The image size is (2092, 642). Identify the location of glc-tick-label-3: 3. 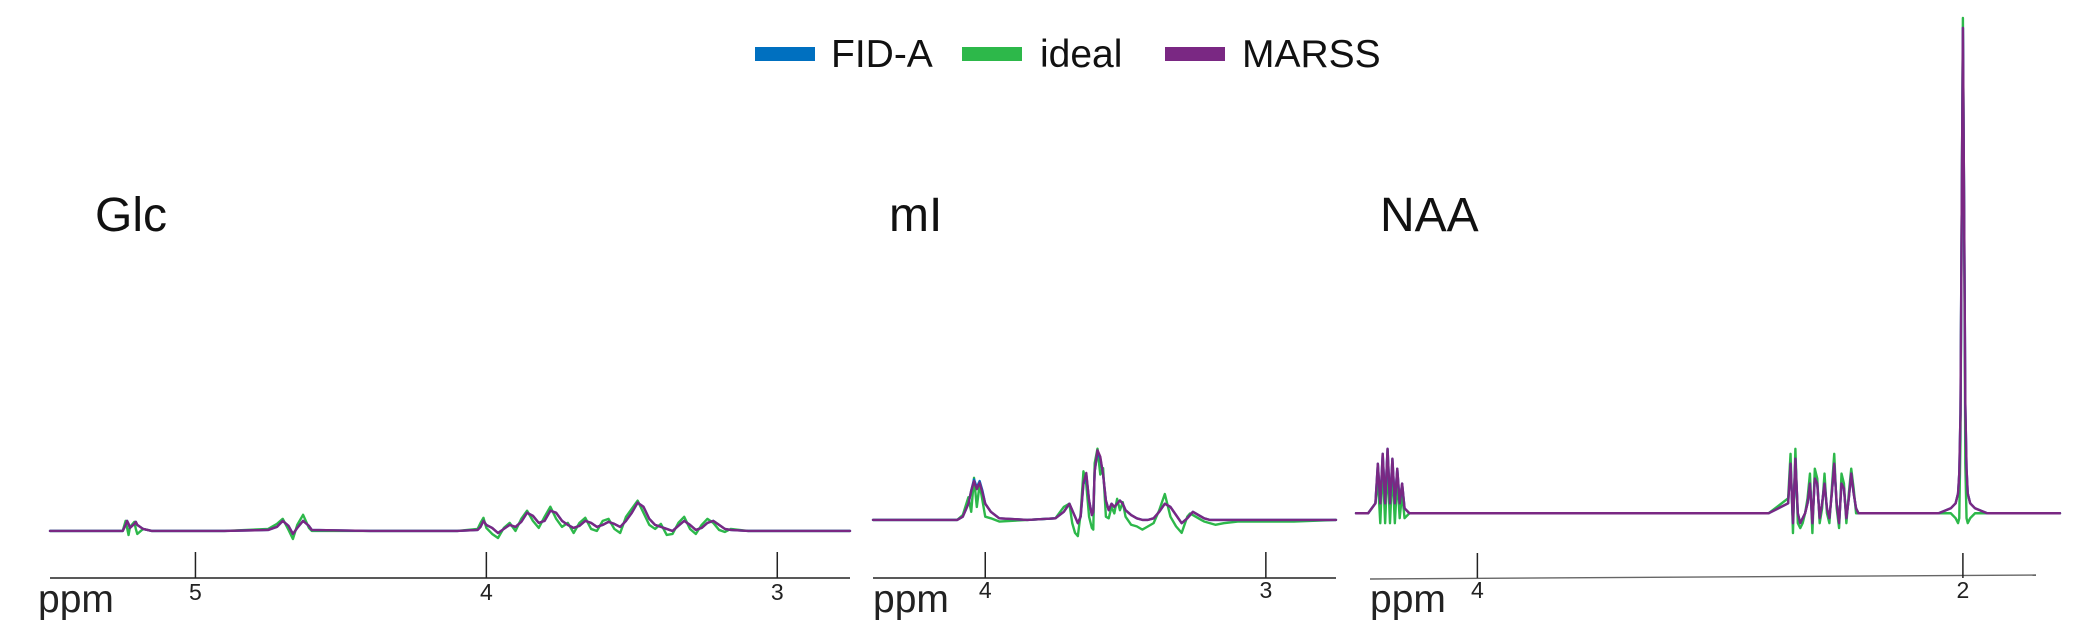
(777, 592).